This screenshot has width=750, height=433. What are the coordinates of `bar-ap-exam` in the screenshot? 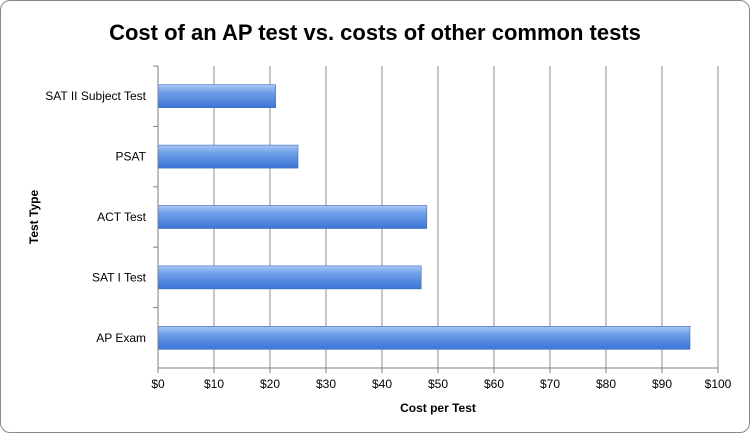 It's located at (424, 337).